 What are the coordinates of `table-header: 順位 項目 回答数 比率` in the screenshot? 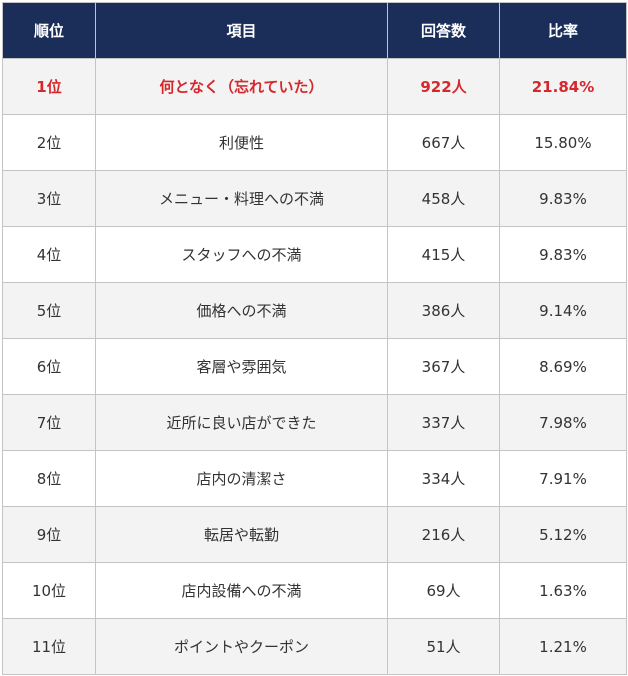 It's located at (314, 30).